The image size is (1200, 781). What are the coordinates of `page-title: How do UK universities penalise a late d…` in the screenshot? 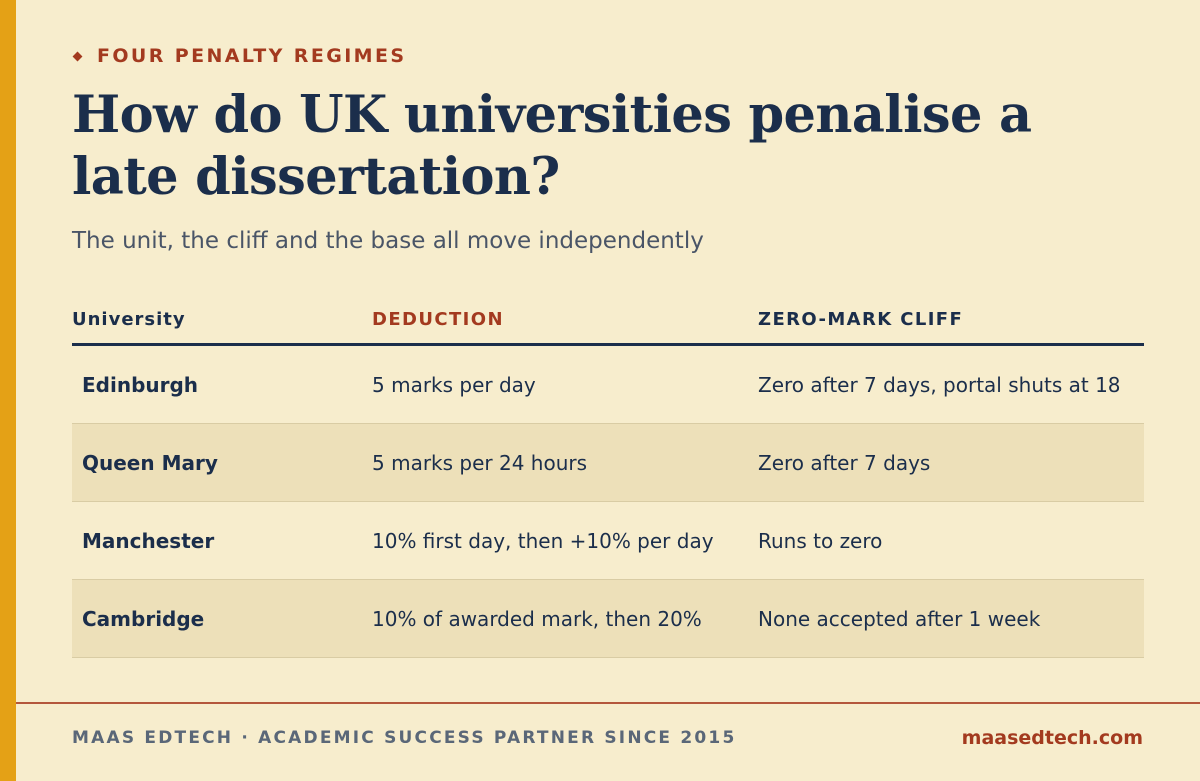 It's located at (552, 146).